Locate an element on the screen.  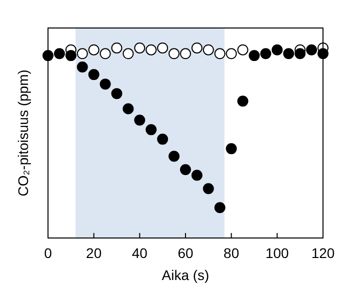
x-tick-label: 80 is located at coordinates (232, 253).